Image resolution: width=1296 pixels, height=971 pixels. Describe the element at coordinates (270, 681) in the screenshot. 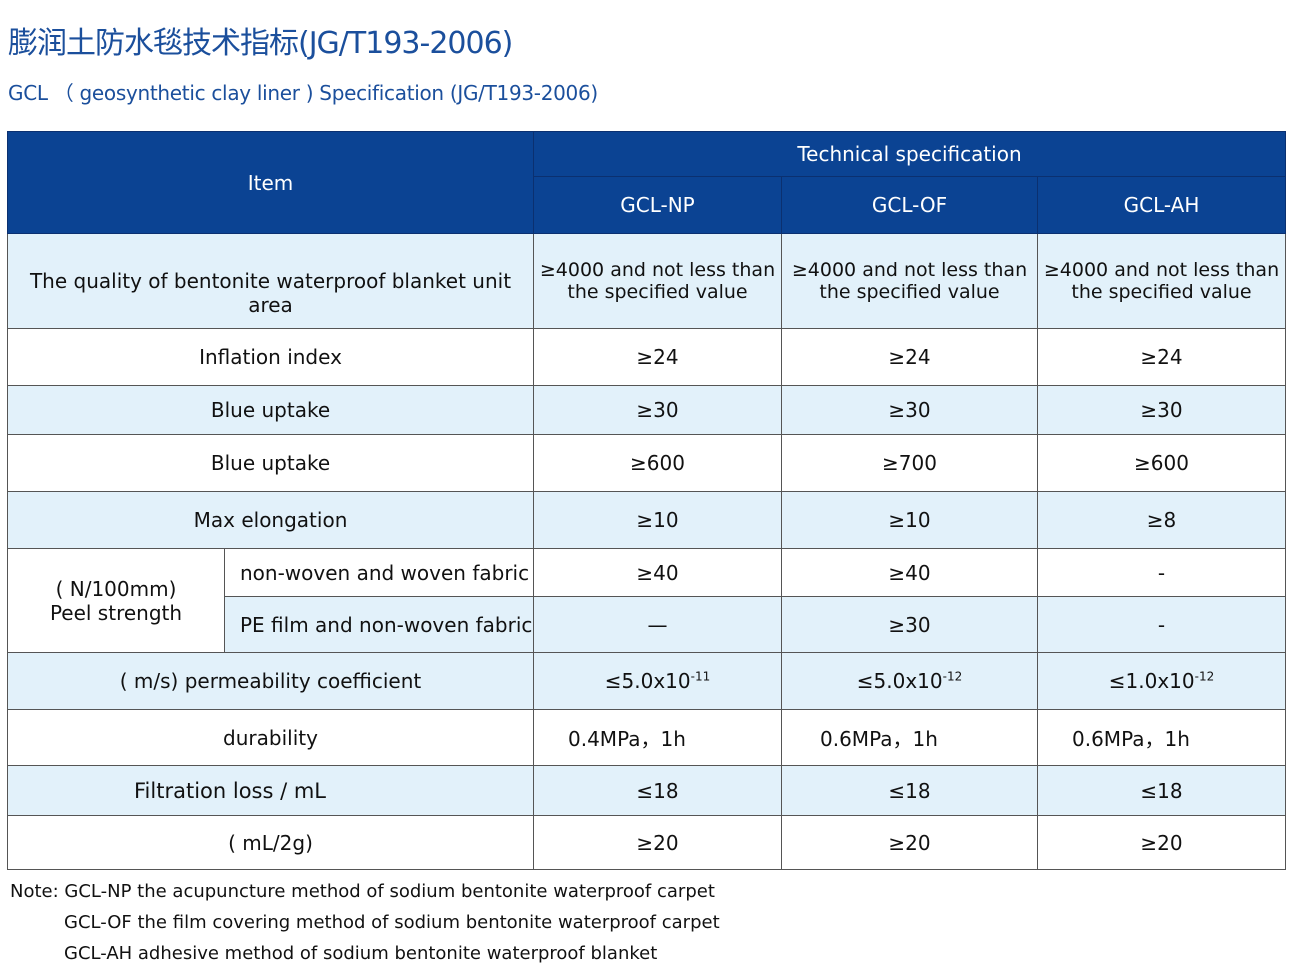

I see `row-item: ( m/s) permeability coefficient` at that location.